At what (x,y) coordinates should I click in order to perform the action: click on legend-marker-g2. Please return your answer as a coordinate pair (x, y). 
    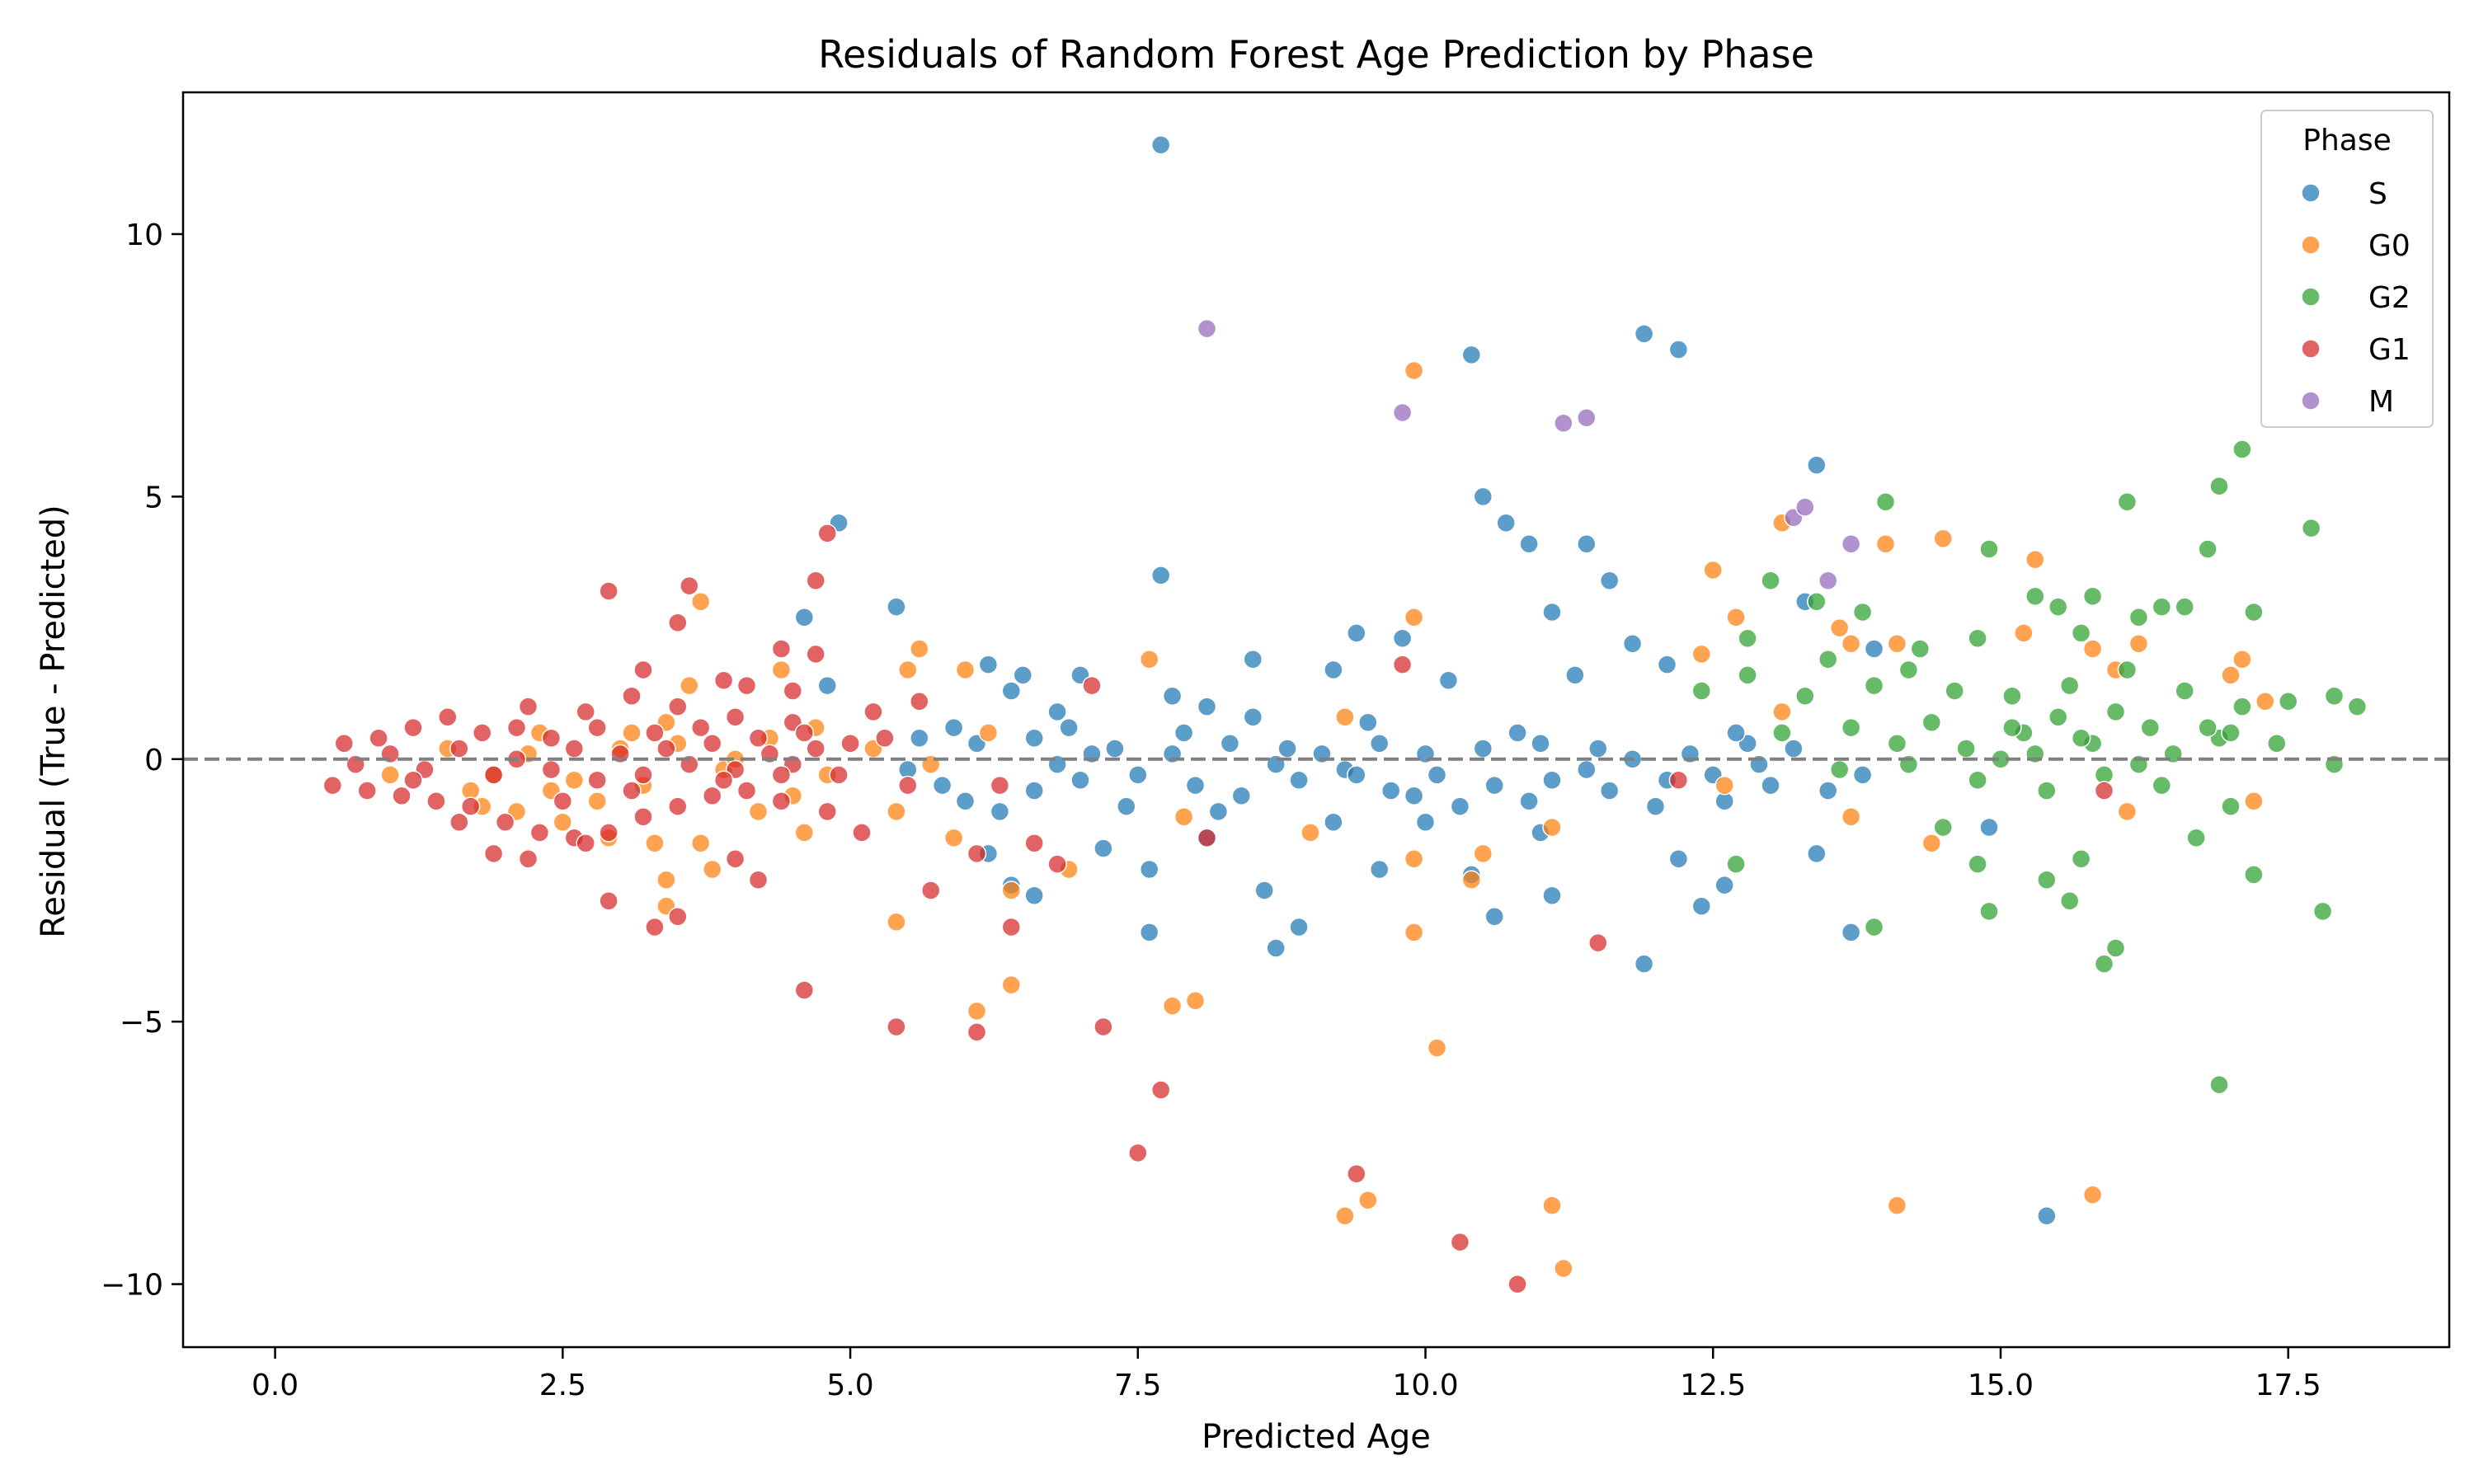
    Looking at the image, I should click on (2311, 297).